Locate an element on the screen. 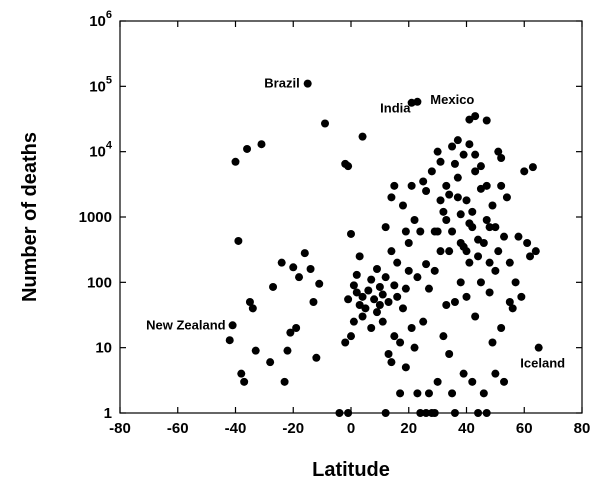 The height and width of the screenshot is (484, 602). y-tick-label: 1 is located at coordinates (108, 413).